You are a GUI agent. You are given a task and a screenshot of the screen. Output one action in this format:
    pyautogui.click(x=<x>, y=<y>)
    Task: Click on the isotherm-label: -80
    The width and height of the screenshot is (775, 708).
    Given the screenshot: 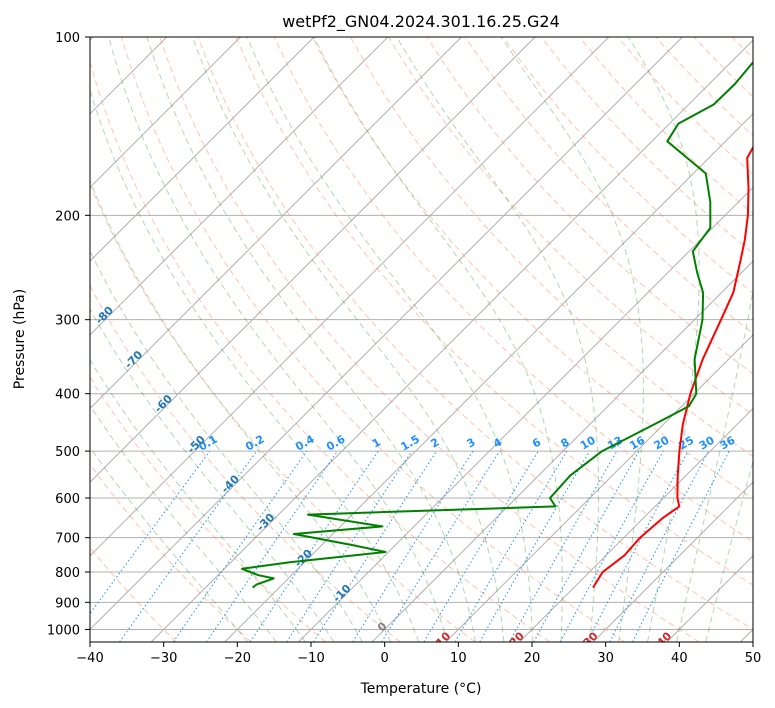 What is the action you would take?
    pyautogui.click(x=104, y=315)
    